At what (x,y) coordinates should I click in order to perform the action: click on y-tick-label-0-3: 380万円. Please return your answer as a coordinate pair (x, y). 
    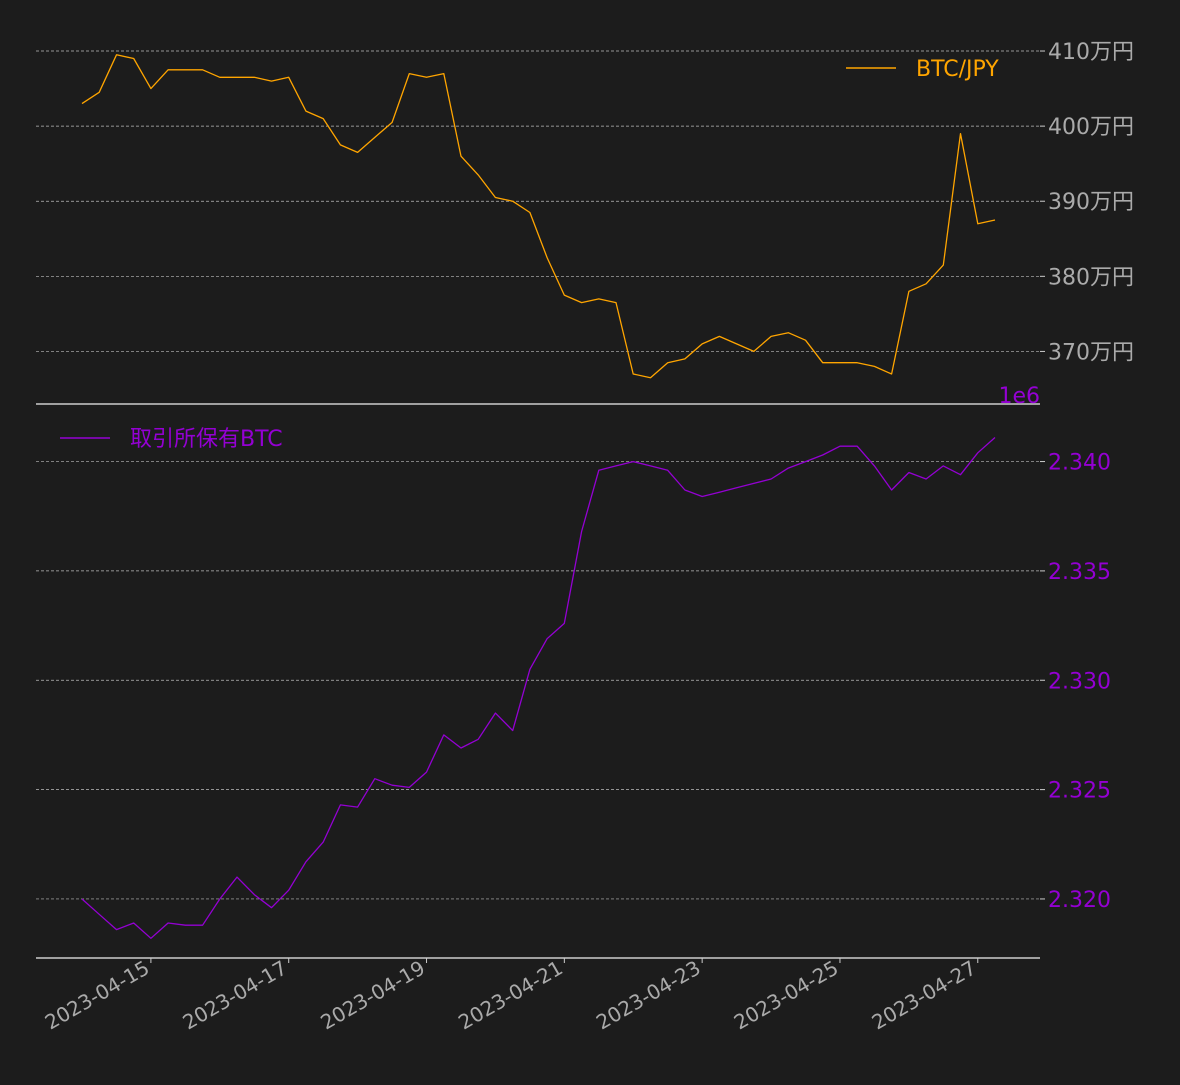
    Looking at the image, I should click on (1091, 277).